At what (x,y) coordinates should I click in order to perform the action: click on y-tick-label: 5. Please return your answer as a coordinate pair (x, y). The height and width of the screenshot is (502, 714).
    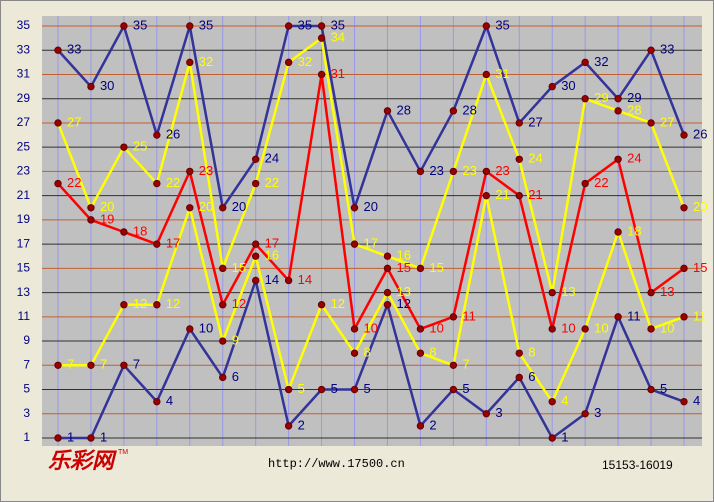
    Looking at the image, I should click on (26, 389).